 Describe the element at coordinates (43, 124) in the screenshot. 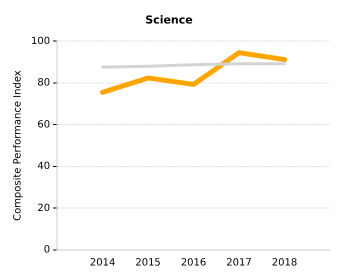

I see `y-tick-label: 60` at that location.